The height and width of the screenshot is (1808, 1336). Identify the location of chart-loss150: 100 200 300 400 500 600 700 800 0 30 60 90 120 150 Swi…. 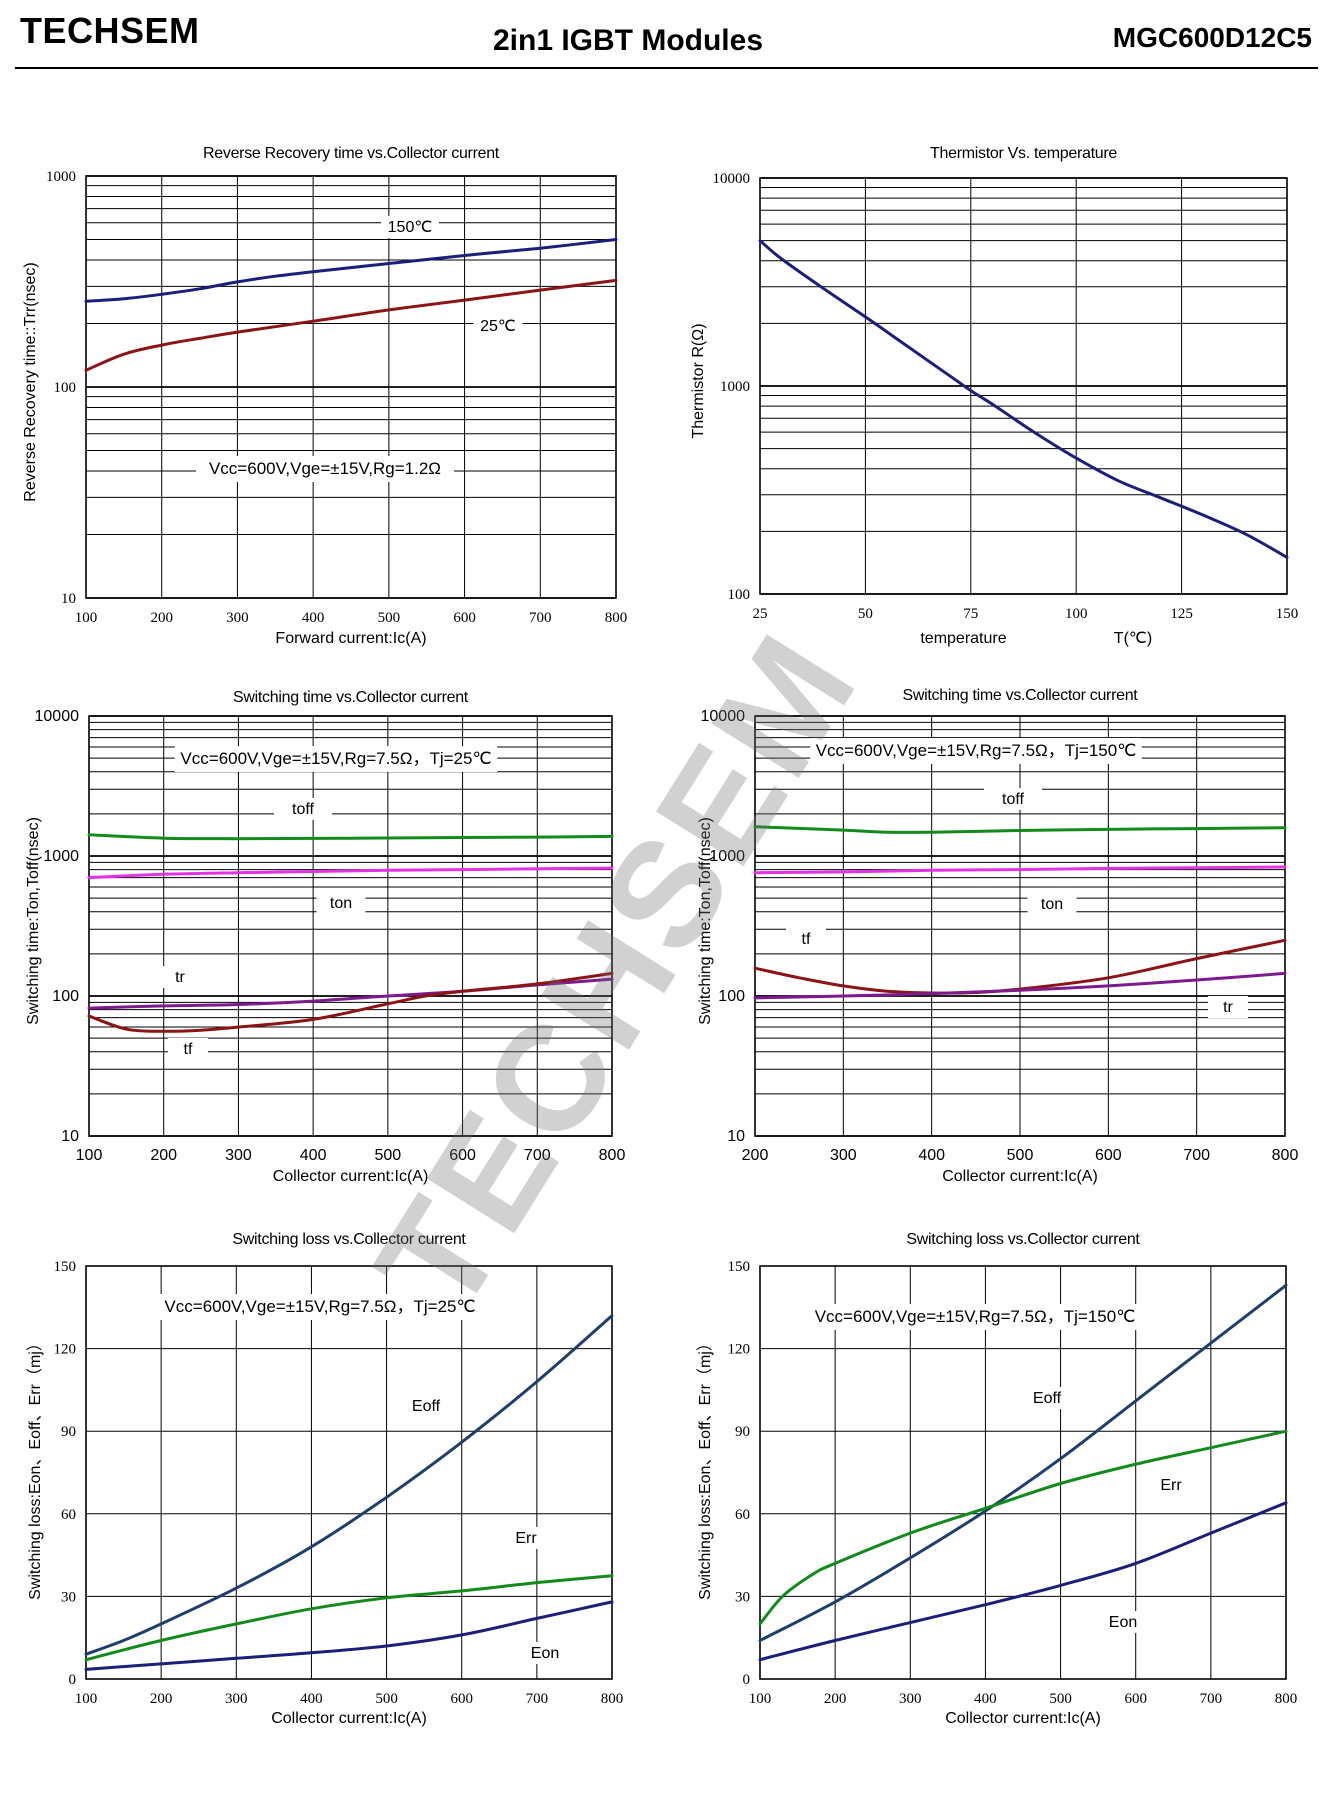
(996, 1479).